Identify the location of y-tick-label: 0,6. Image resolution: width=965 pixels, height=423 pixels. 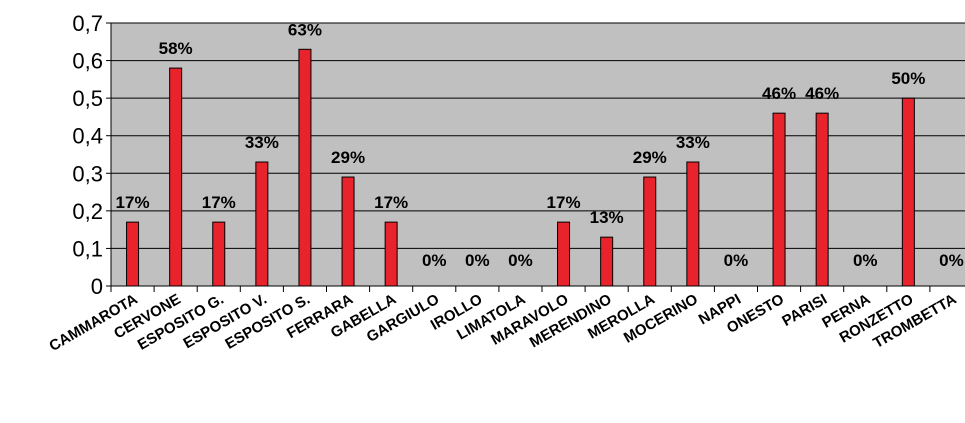
(87, 61).